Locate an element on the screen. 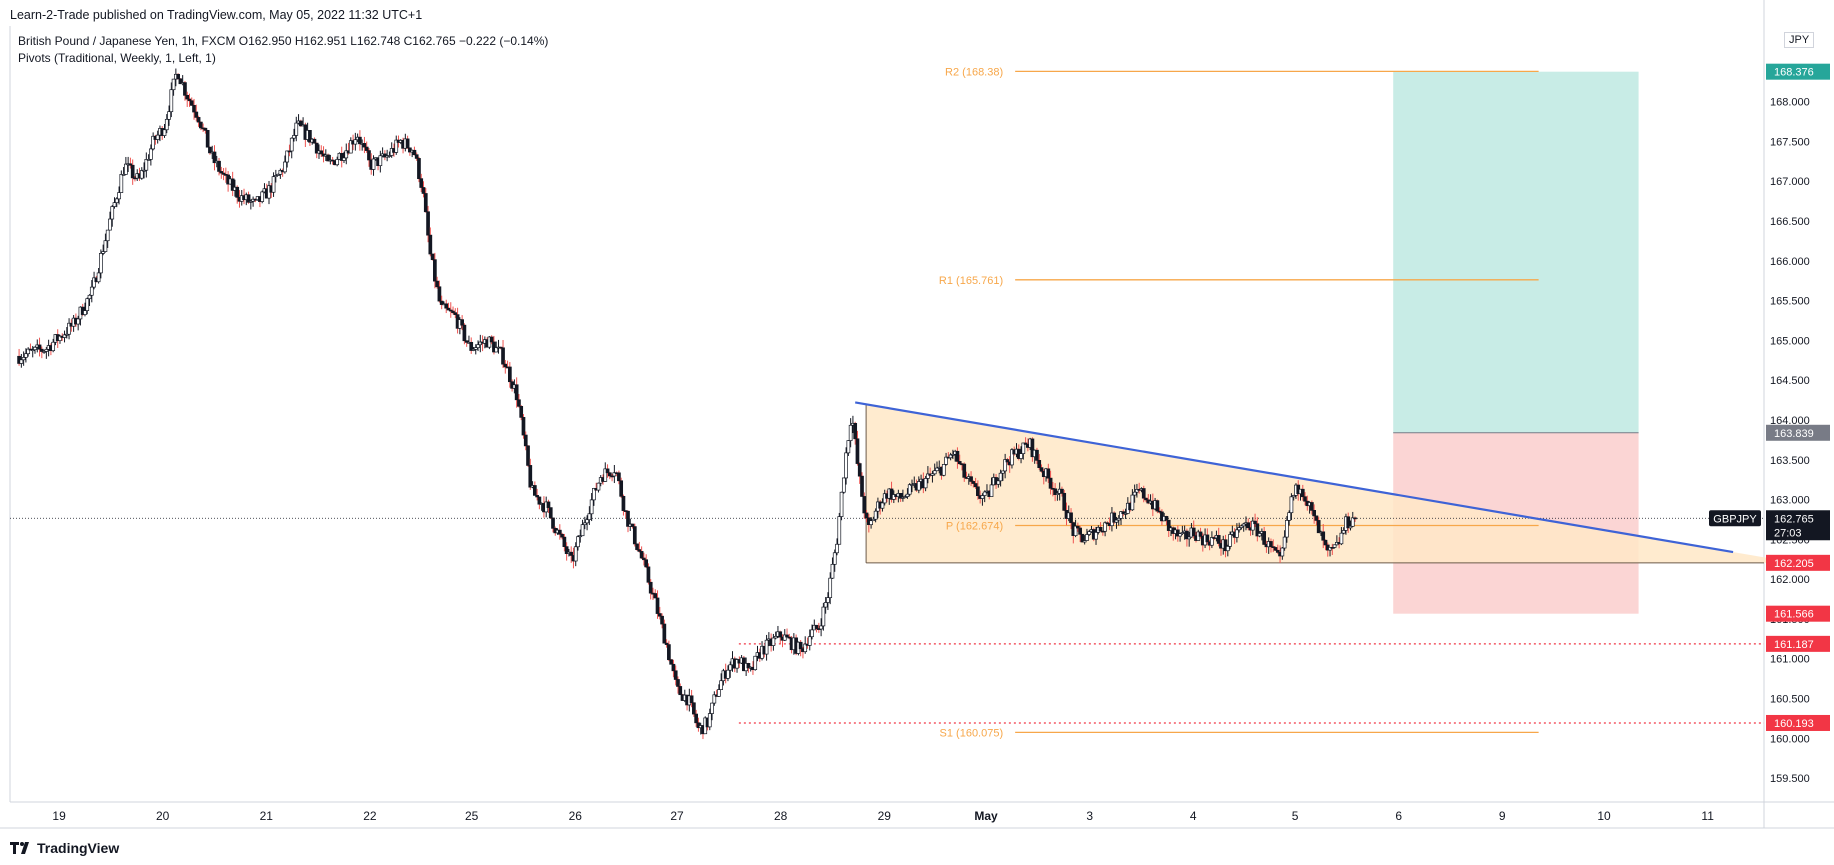 Image resolution: width=1834 pixels, height=865 pixels. y-tick-12: 165.500 is located at coordinates (1790, 302).